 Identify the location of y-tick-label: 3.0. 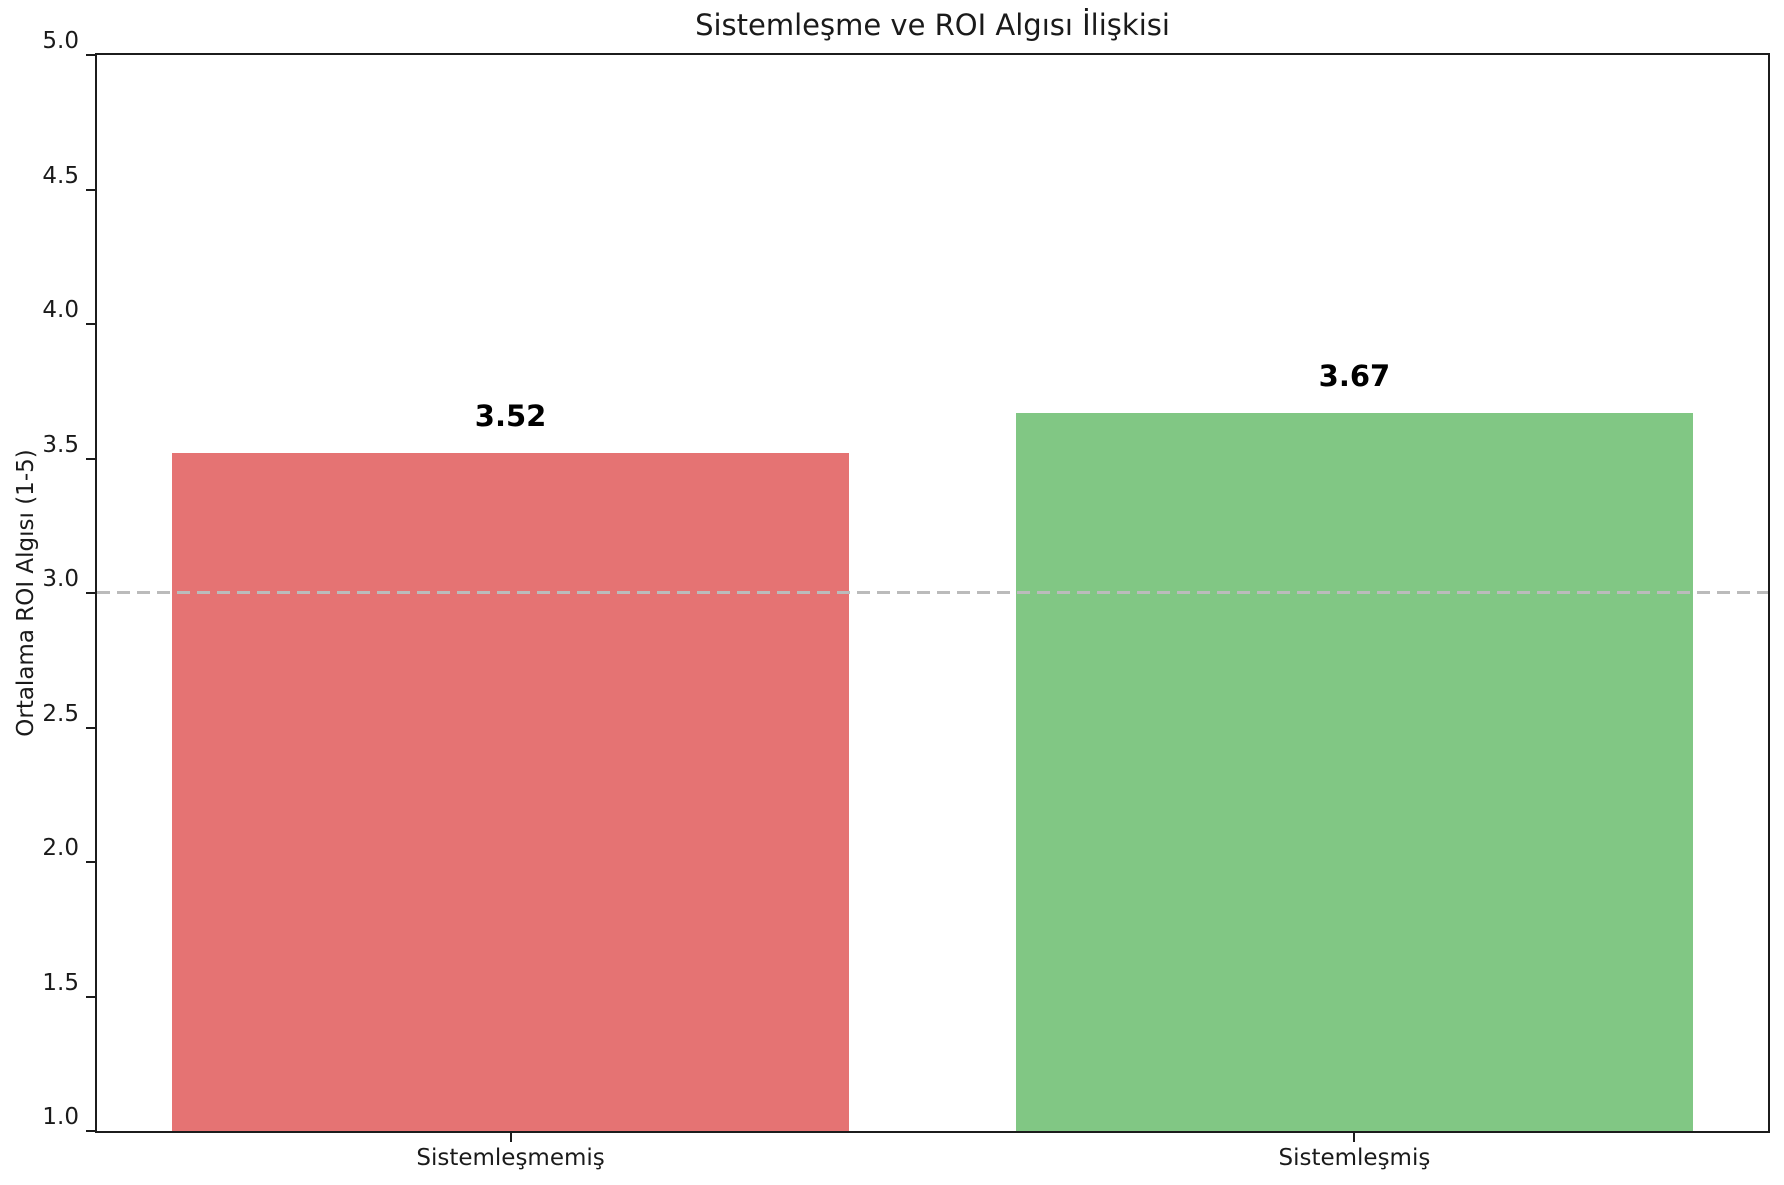
(60, 579).